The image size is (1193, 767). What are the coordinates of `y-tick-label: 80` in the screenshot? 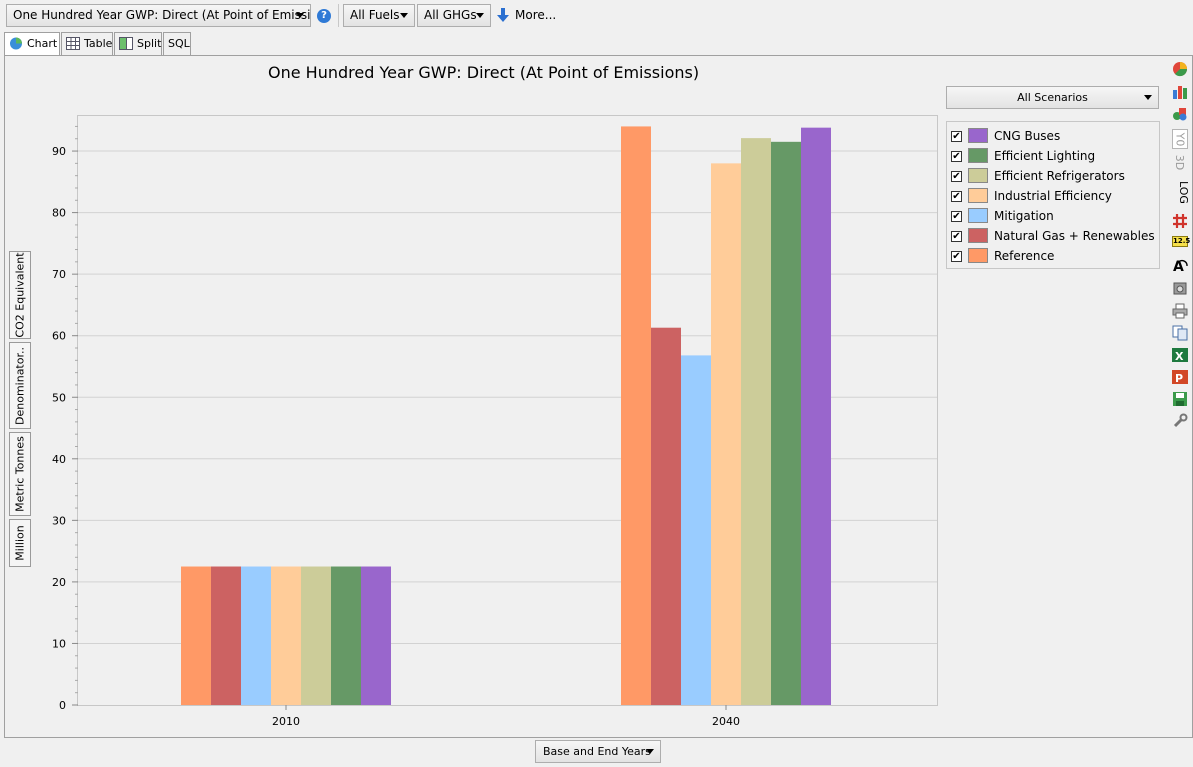 It's located at (59, 213).